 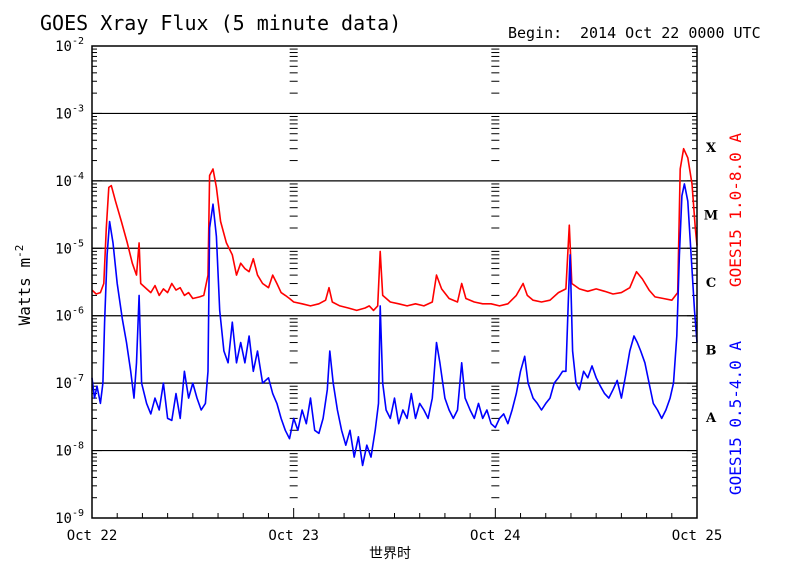 I want to click on y-tick-label: 10⁻⁹, so click(x=69, y=517).